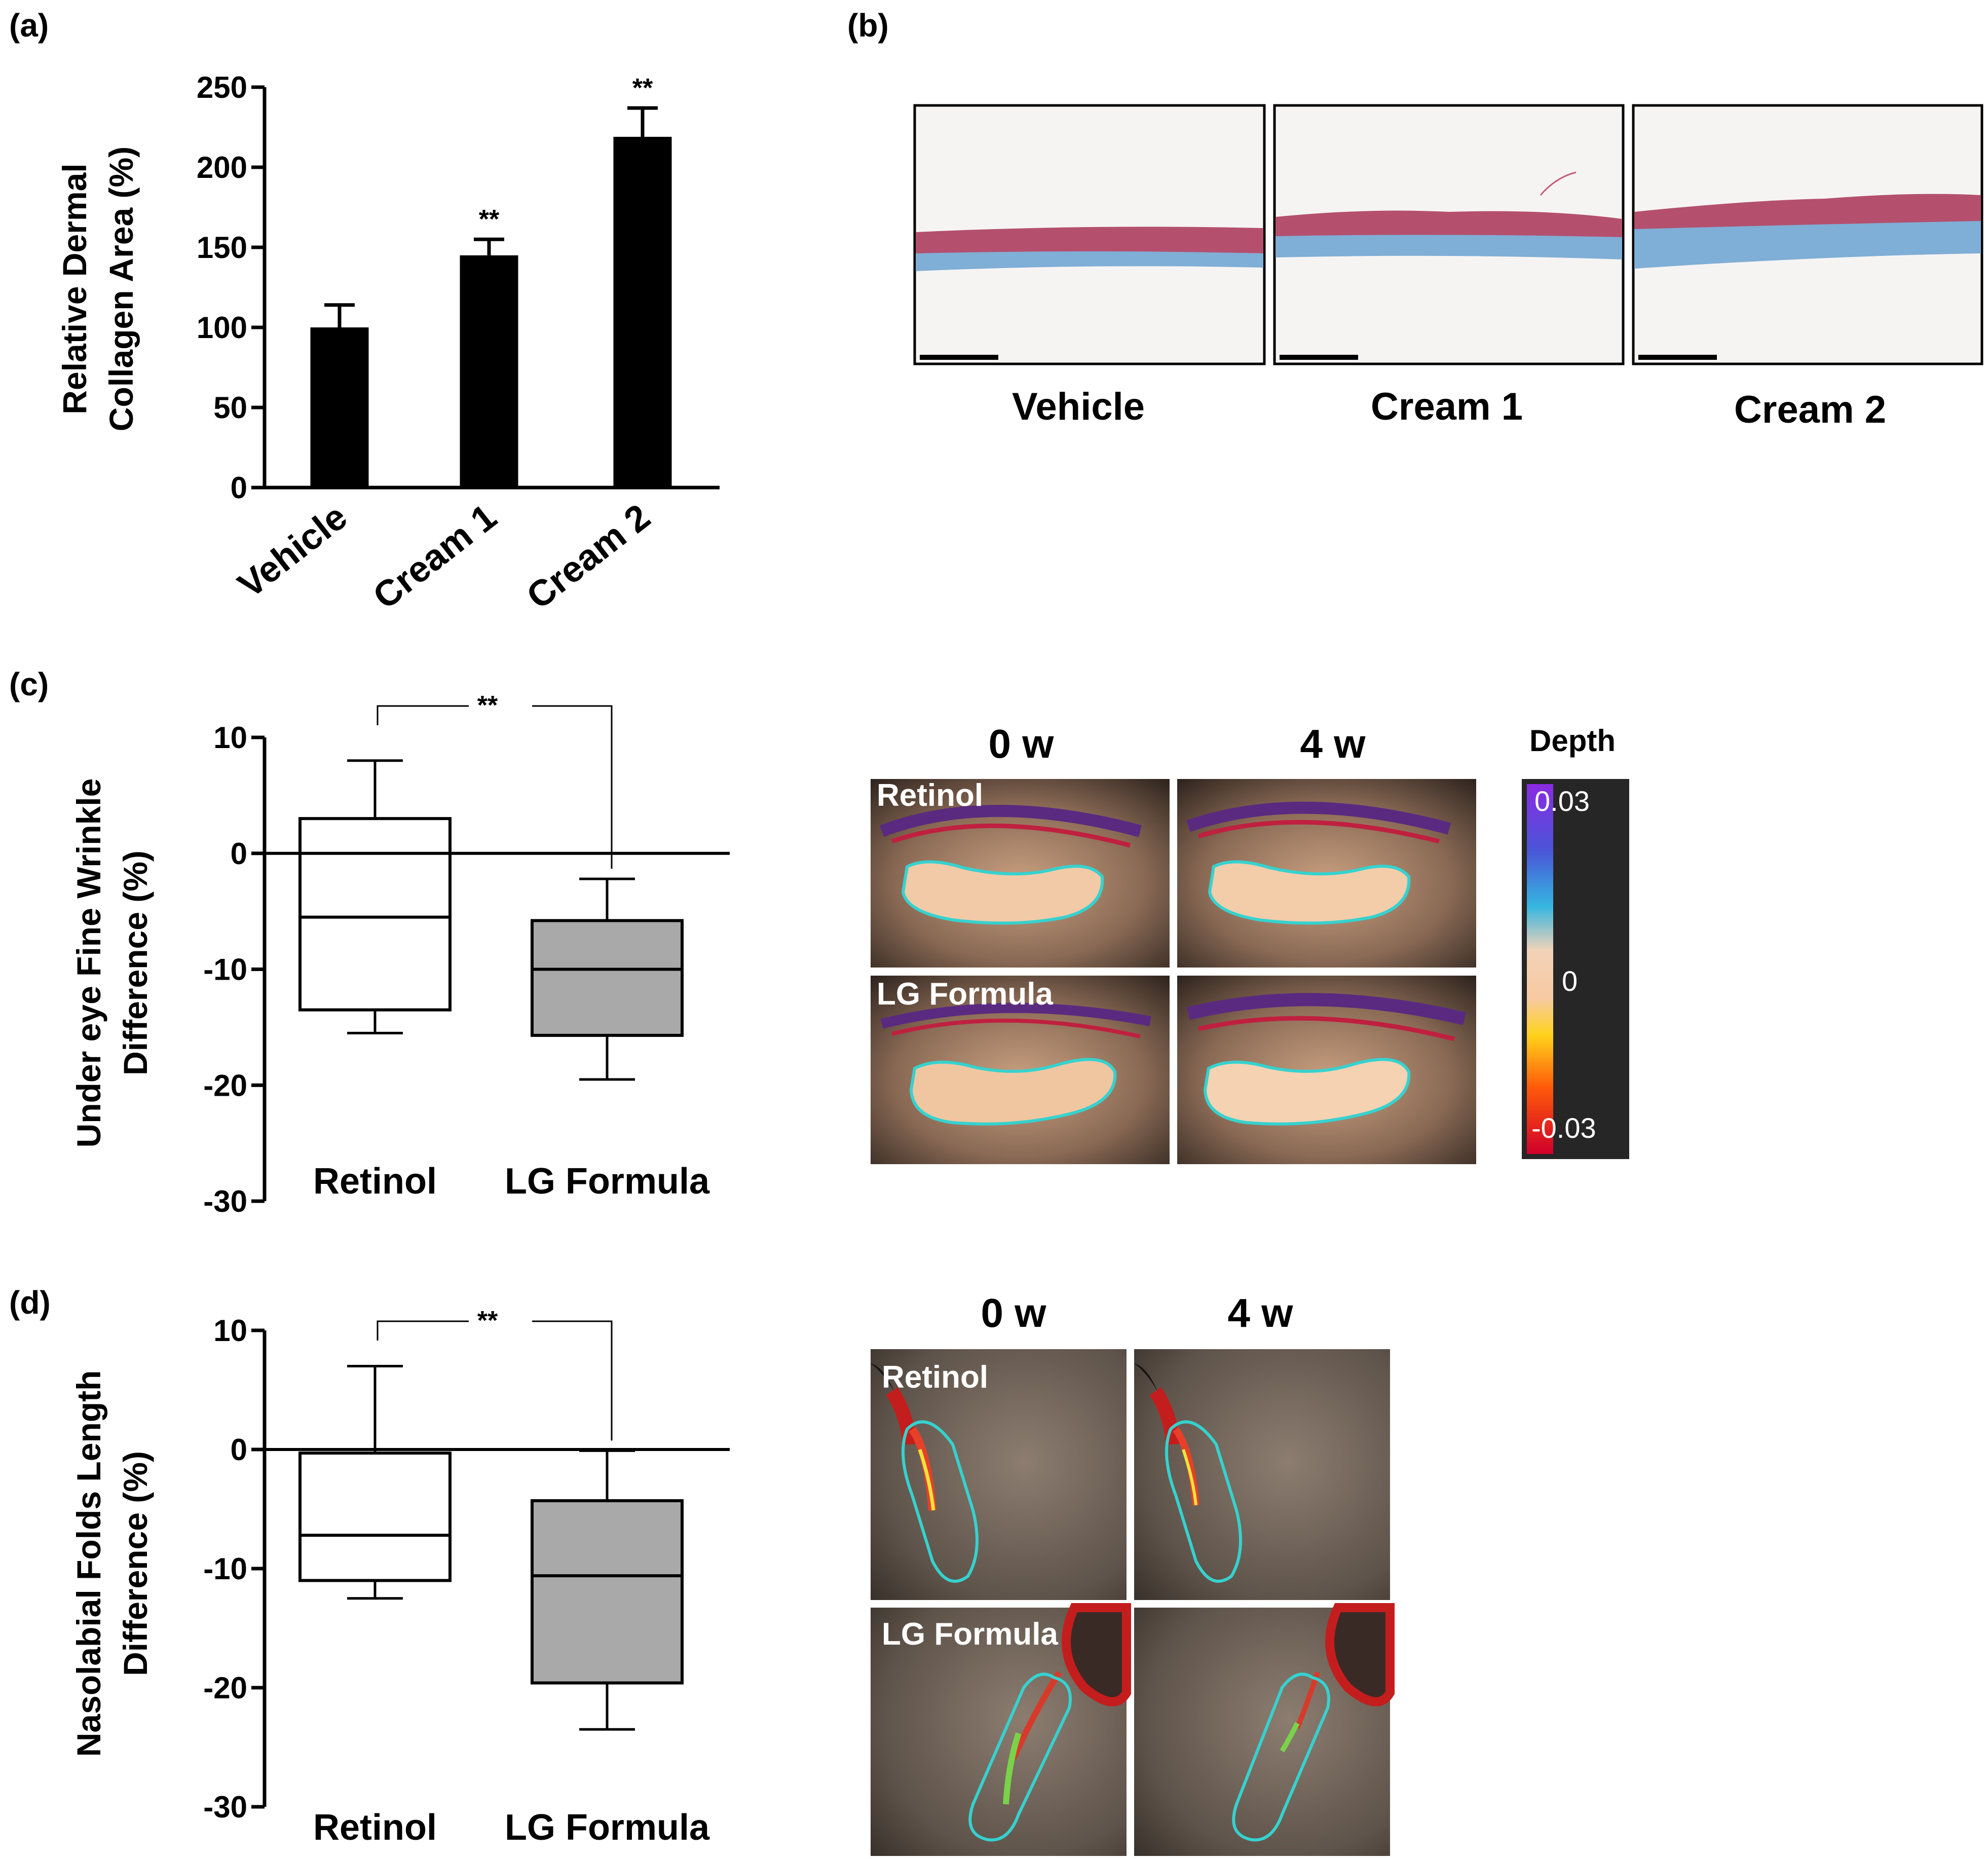 The height and width of the screenshot is (1859, 1988). Describe the element at coordinates (1261, 1312) in the screenshot. I see `fold-time-label-4w: 4 w` at that location.